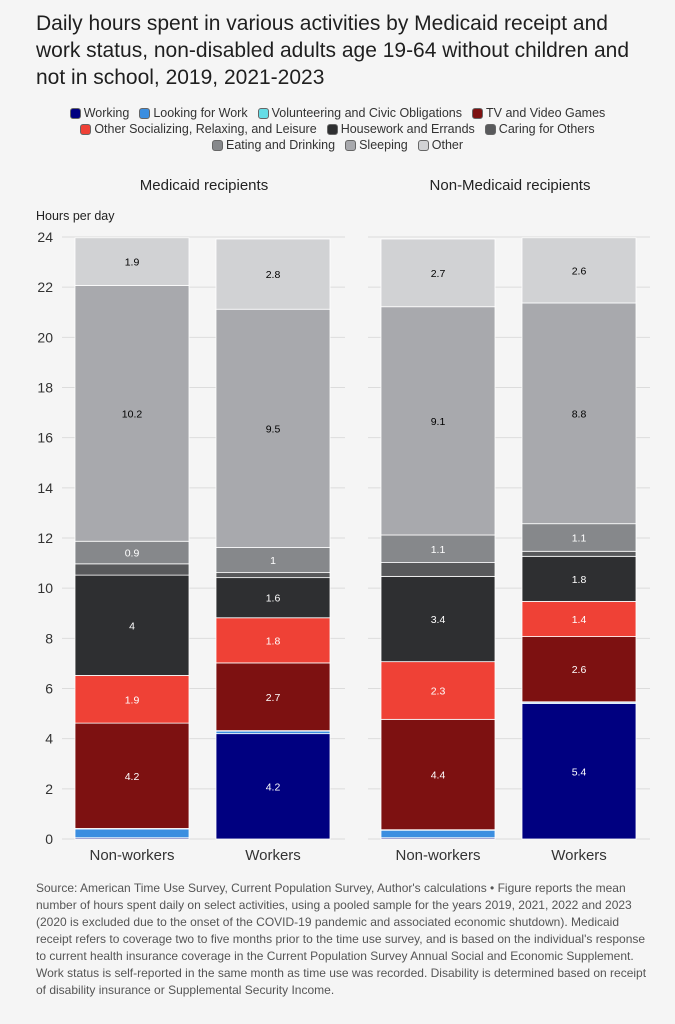 The height and width of the screenshot is (1024, 675). Describe the element at coordinates (440, 145) in the screenshot. I see `legend-item-other: Other` at that location.